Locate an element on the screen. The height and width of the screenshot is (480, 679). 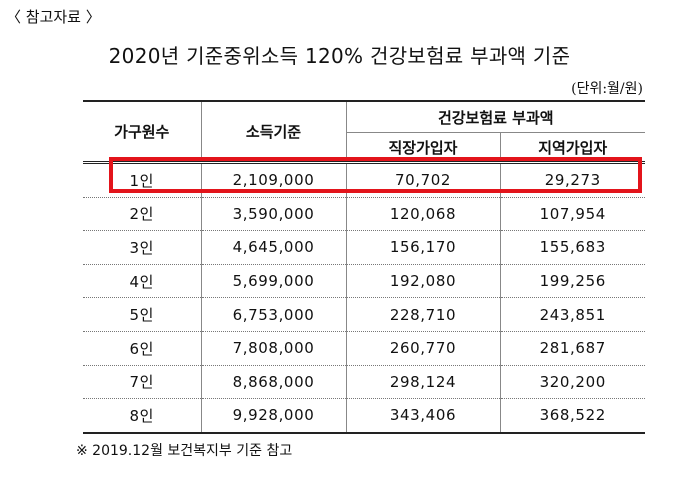
cell-income: 6,753,000 is located at coordinates (273, 314).